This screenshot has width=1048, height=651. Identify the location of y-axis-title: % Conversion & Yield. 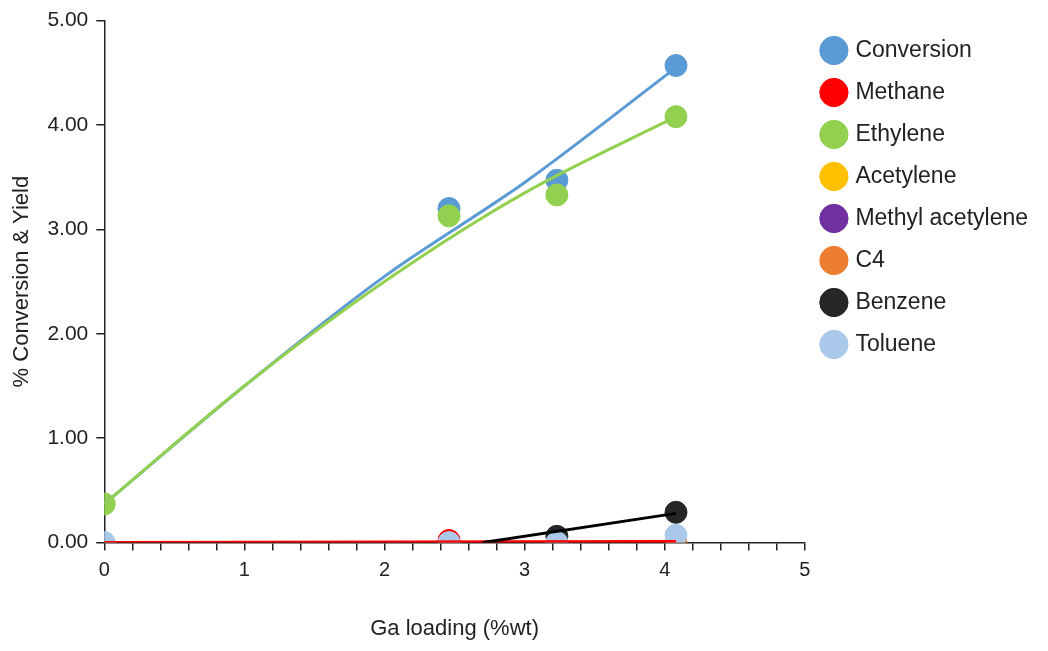
(21, 281).